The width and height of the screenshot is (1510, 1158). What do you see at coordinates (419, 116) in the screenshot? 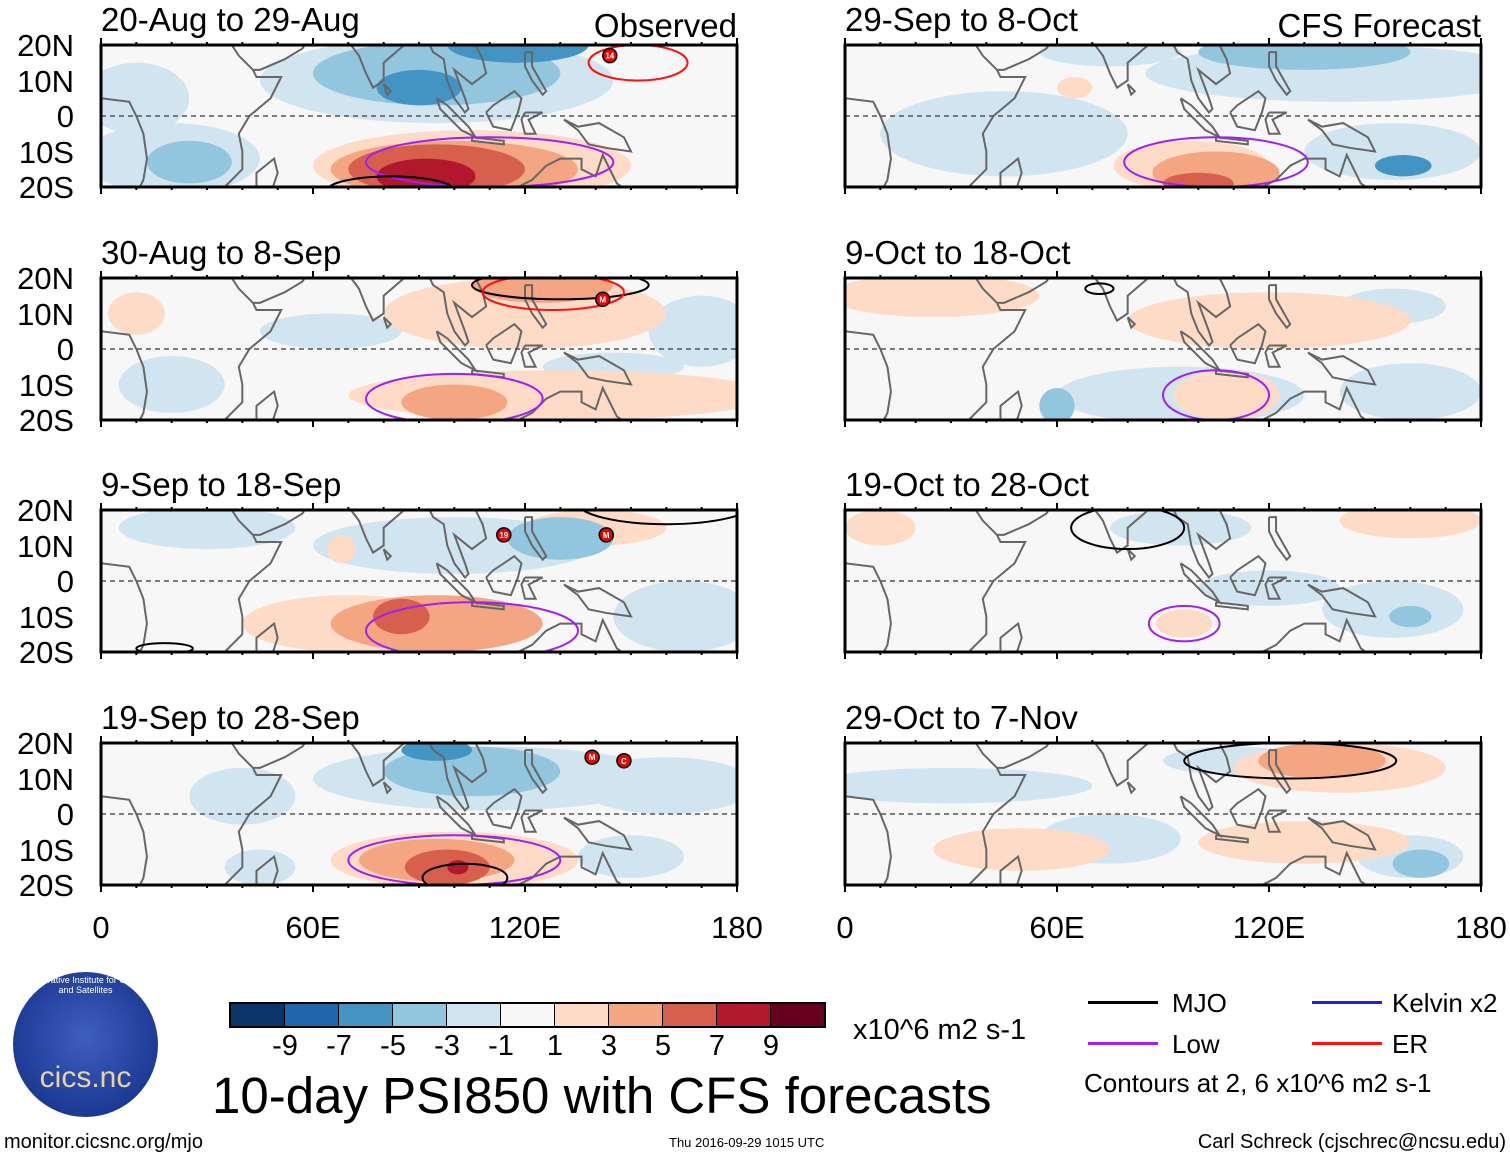
I see `map-panel: 14` at bounding box center [419, 116].